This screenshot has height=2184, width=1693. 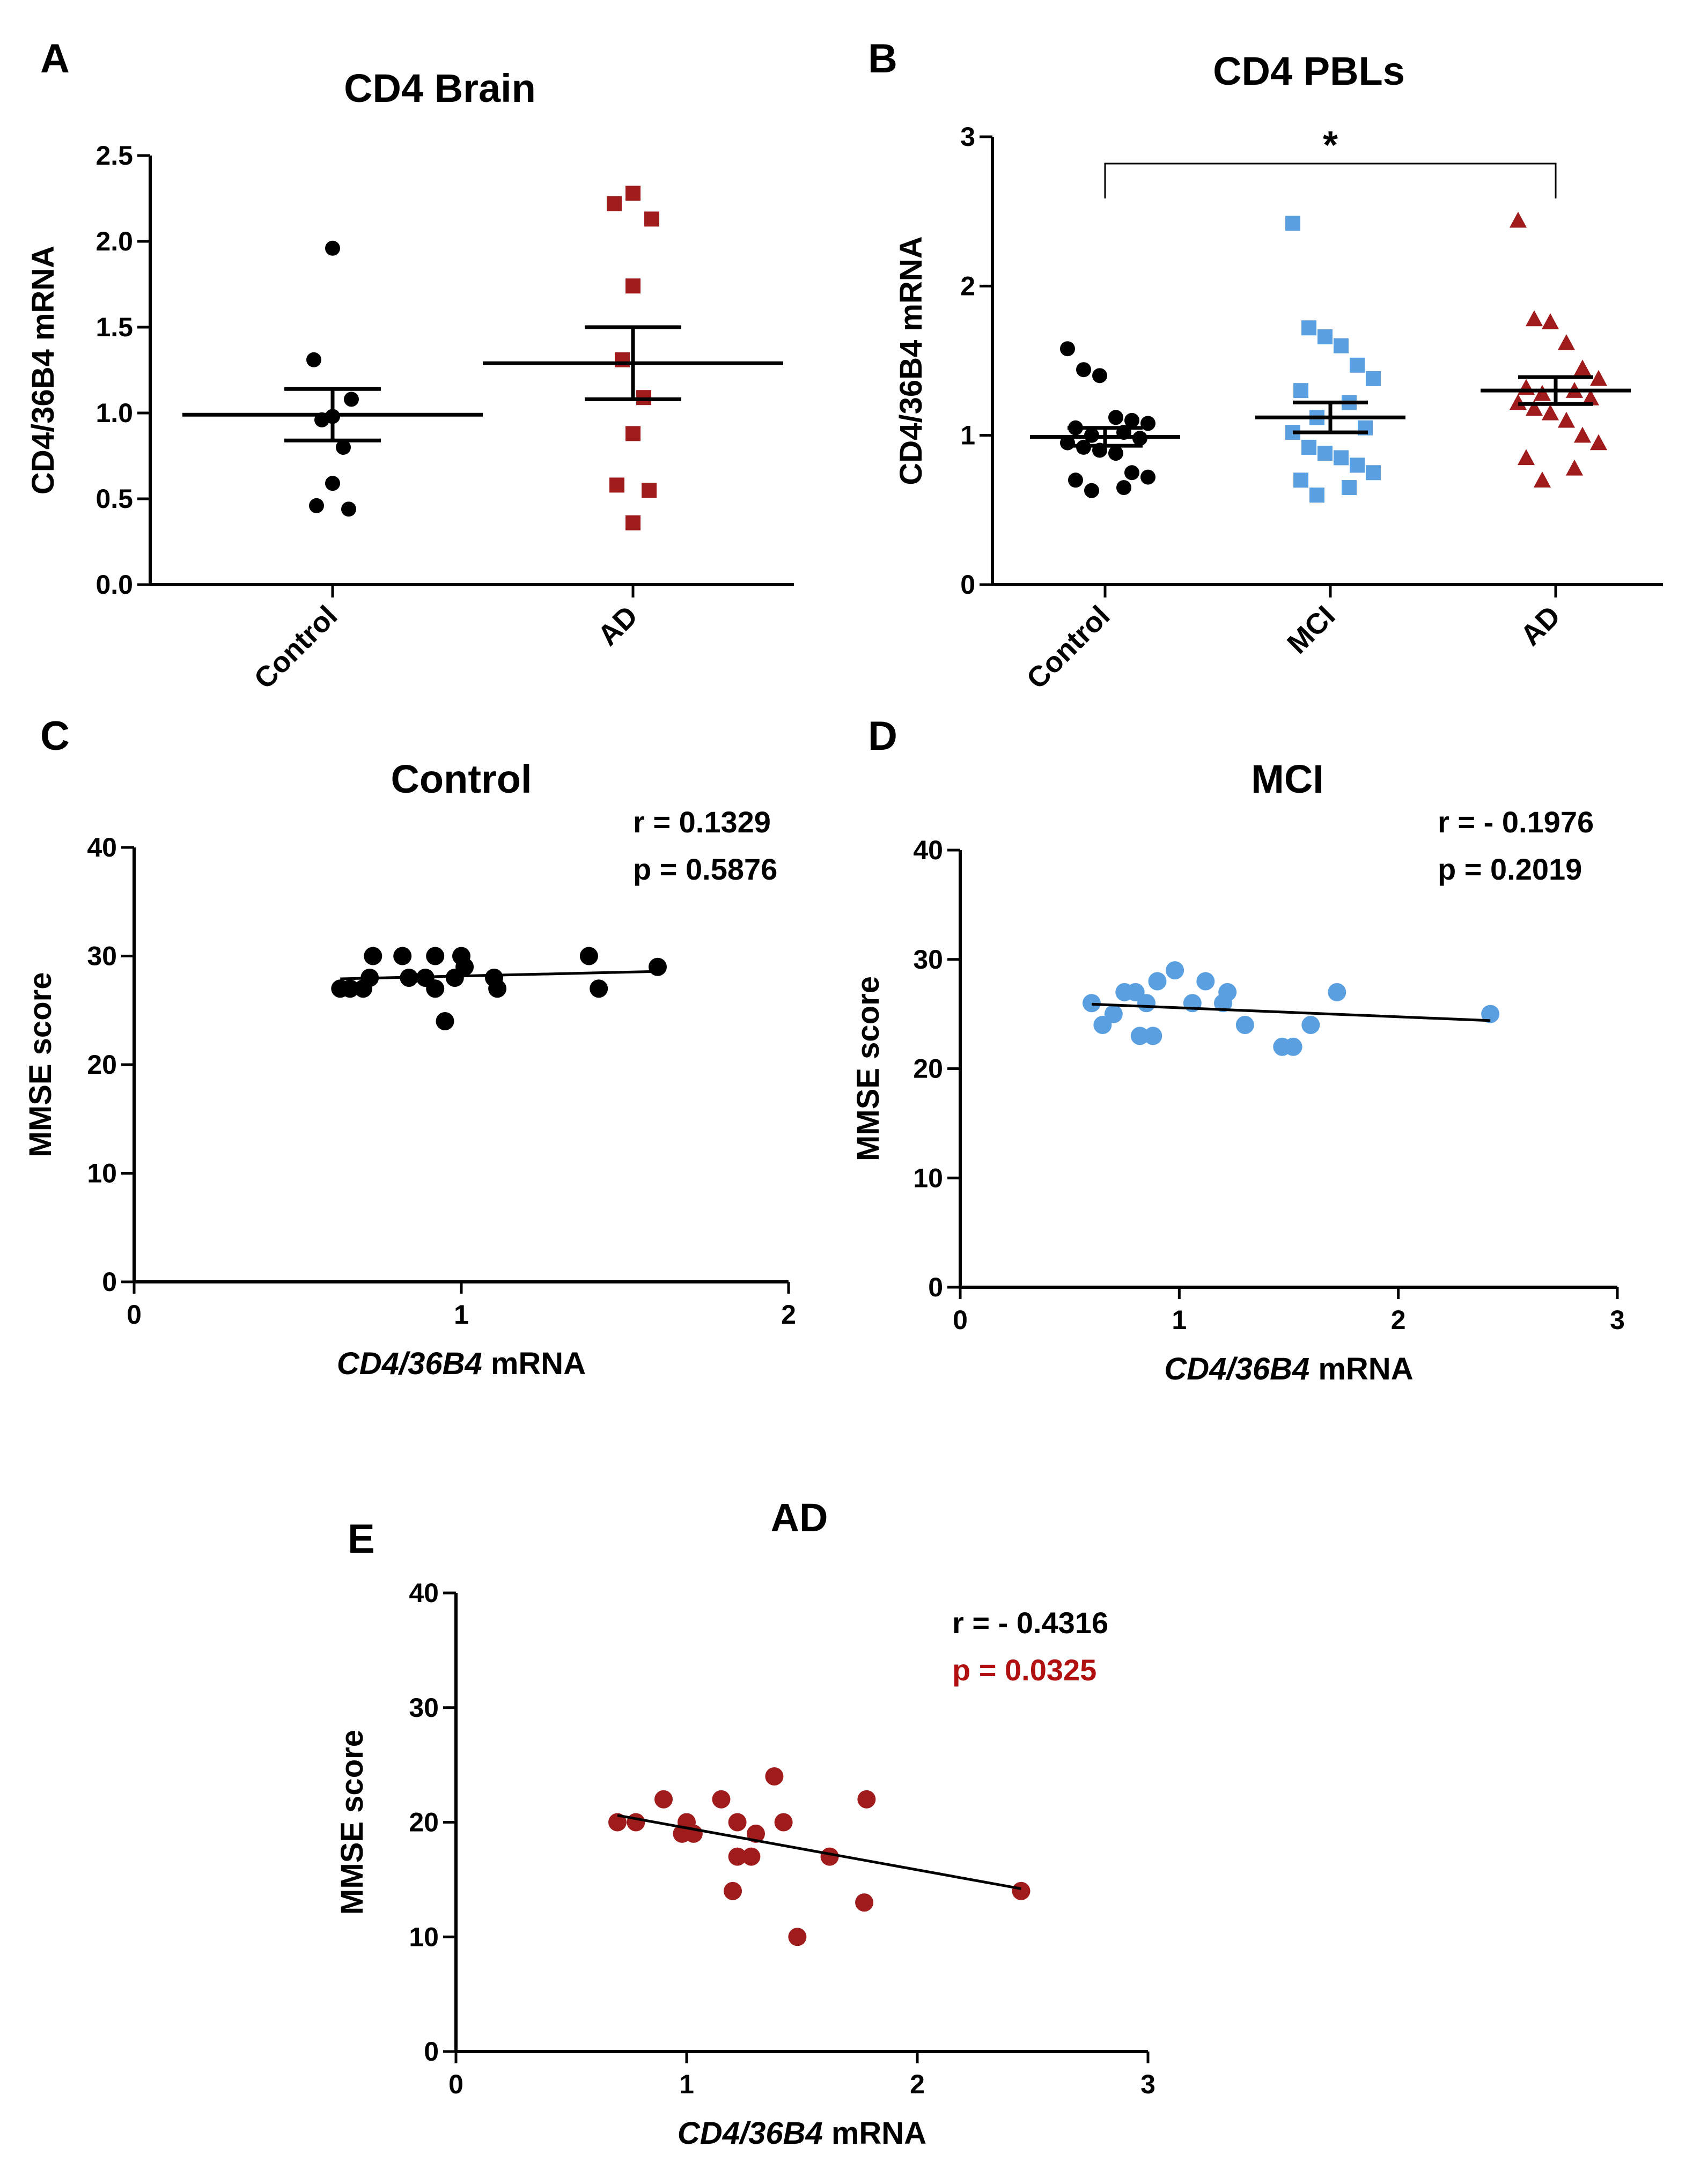 What do you see at coordinates (1266, 365) in the screenshot?
I see `panel-b: B CD4 PBLs 0 1 2 3 CD4/36B4 mRNA Control MCI AD *` at bounding box center [1266, 365].